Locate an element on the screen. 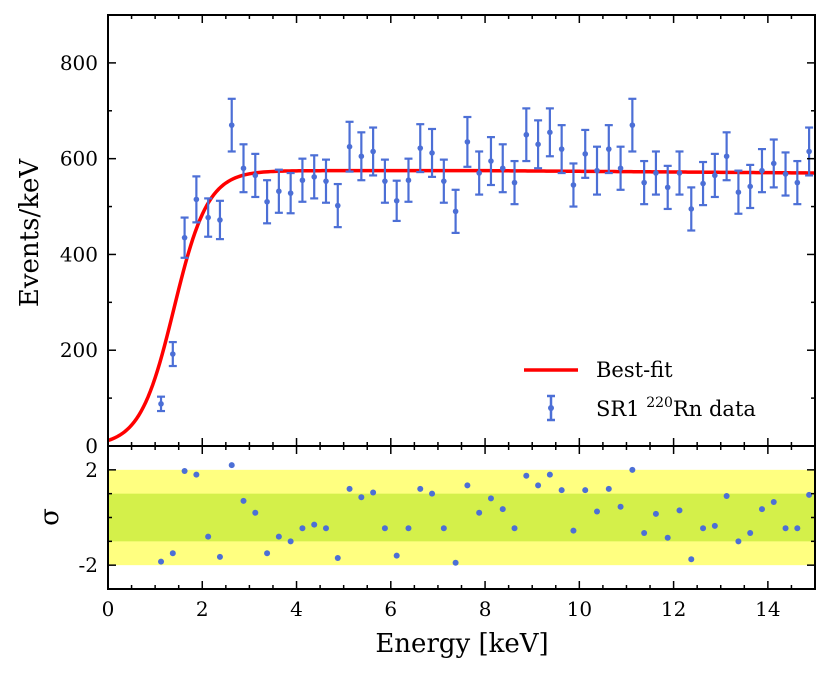  legend-label-data: SR1 220Rn data is located at coordinates (676, 408).